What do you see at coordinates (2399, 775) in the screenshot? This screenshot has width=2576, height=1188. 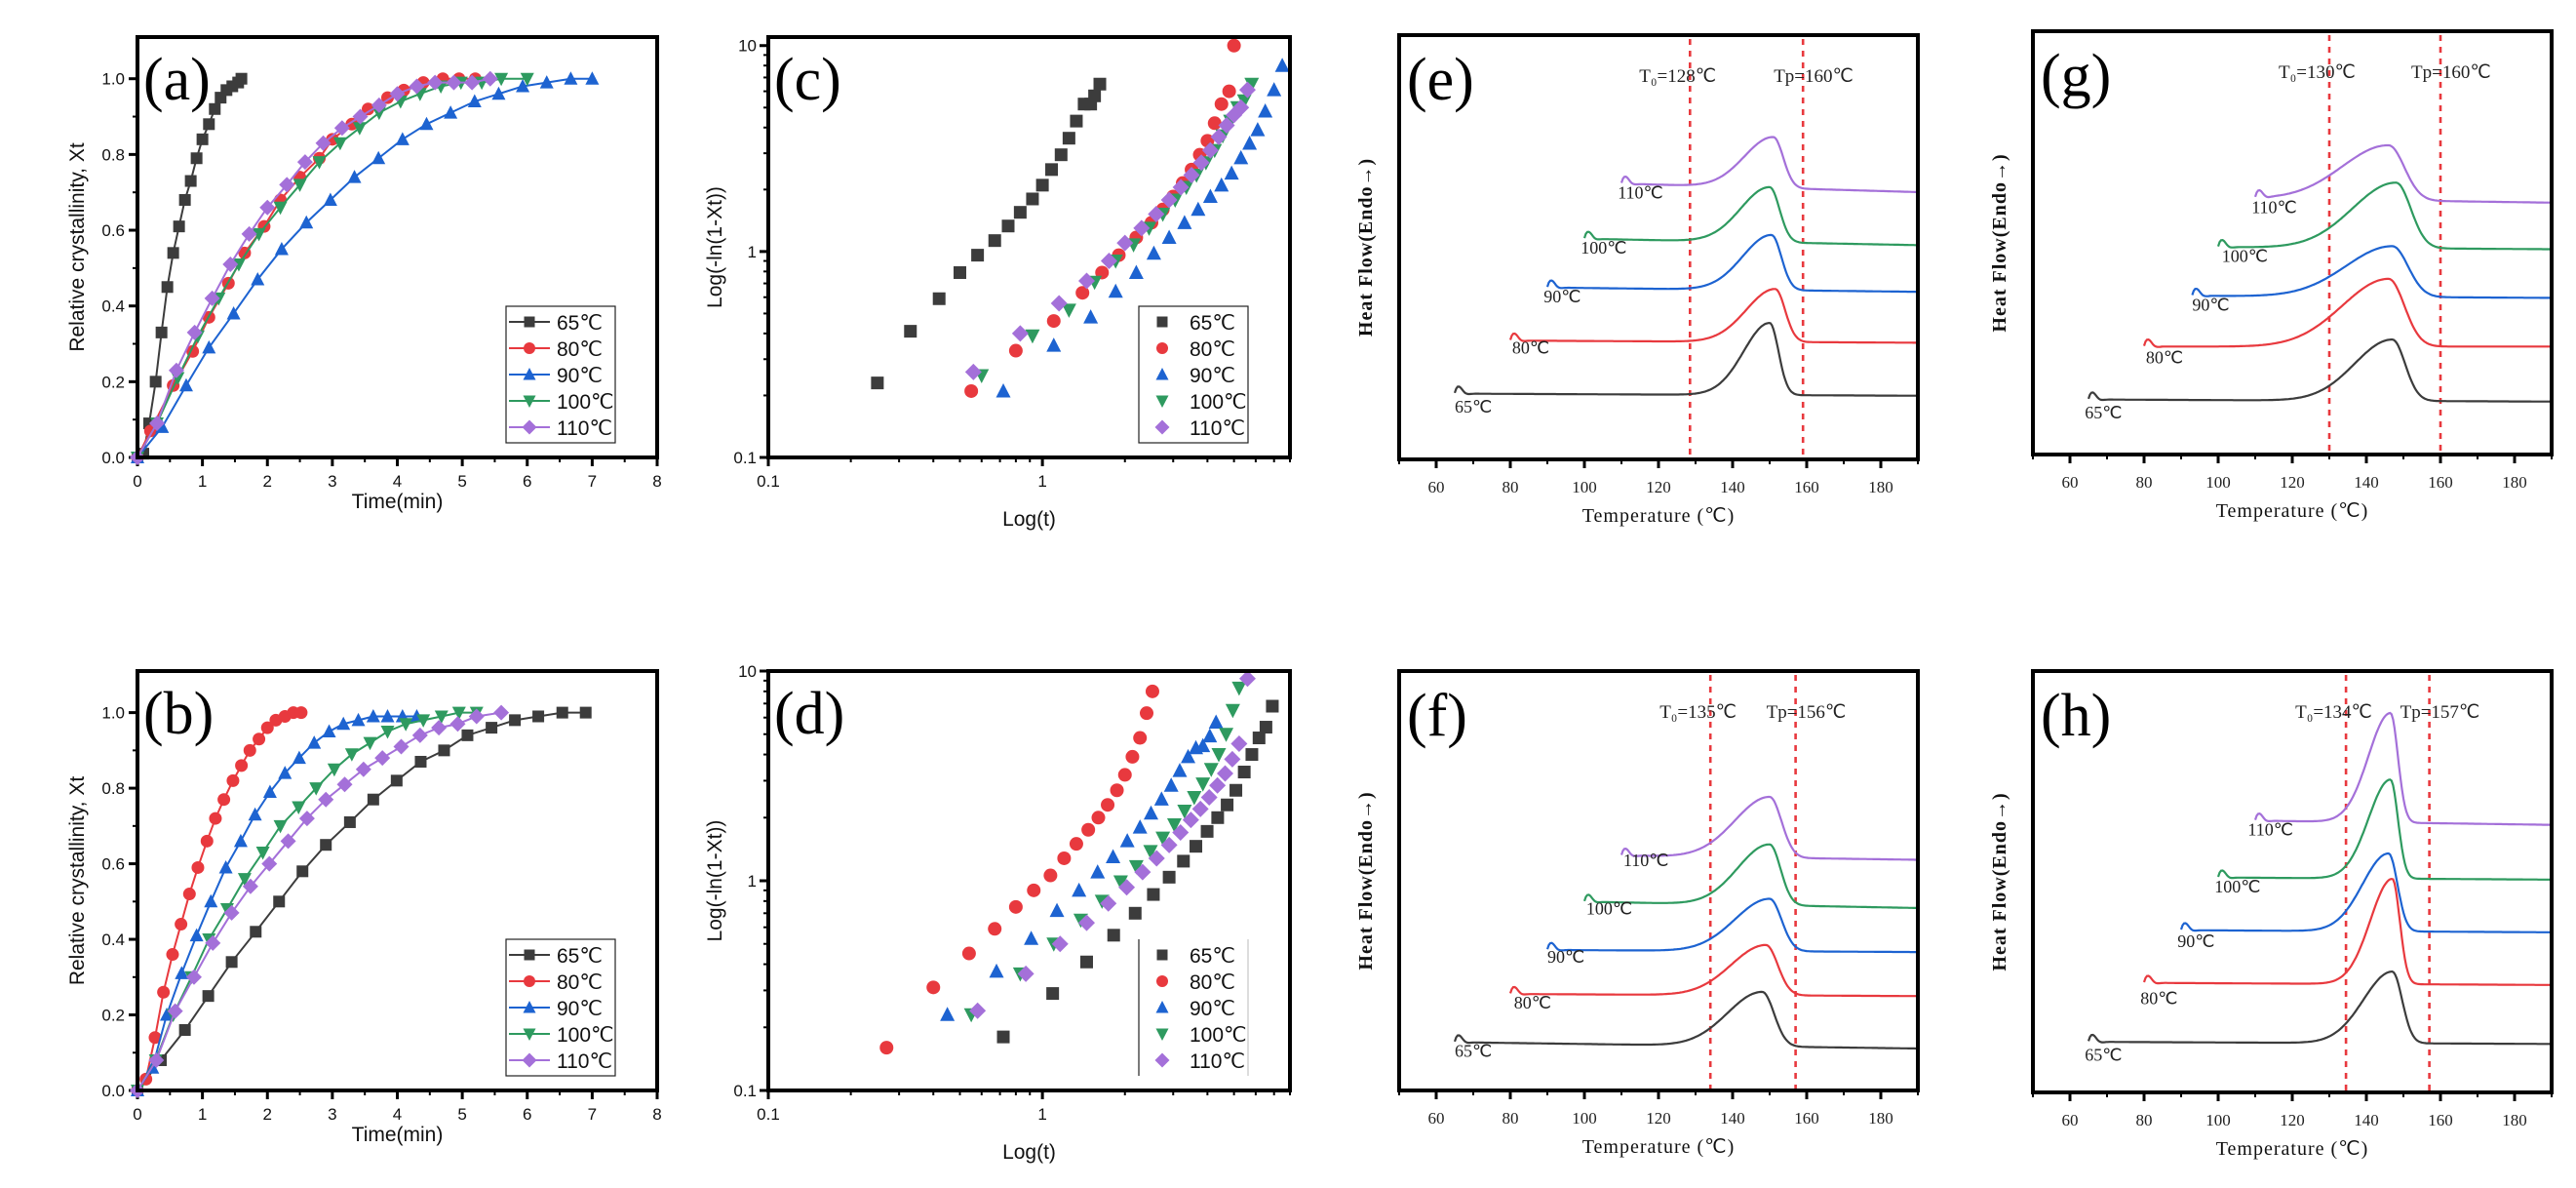 I see `curve-110: 110℃` at bounding box center [2399, 775].